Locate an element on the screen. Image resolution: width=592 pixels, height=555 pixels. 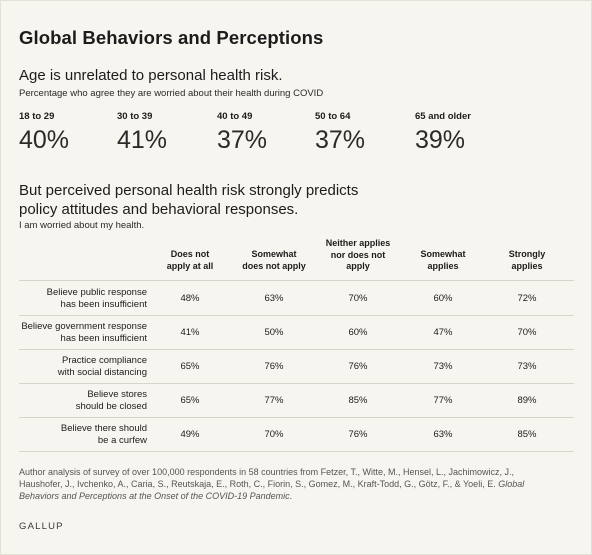
column-header-line: apply is located at coordinates (358, 266).